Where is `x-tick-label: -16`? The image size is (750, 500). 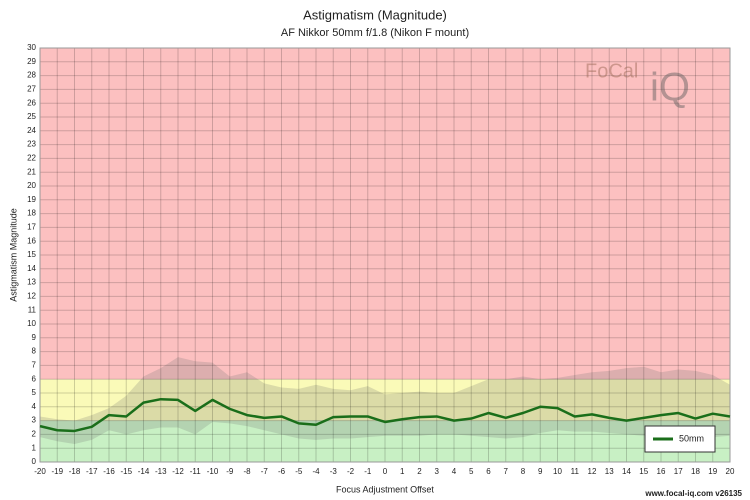
x-tick-label: -16 is located at coordinates (109, 471).